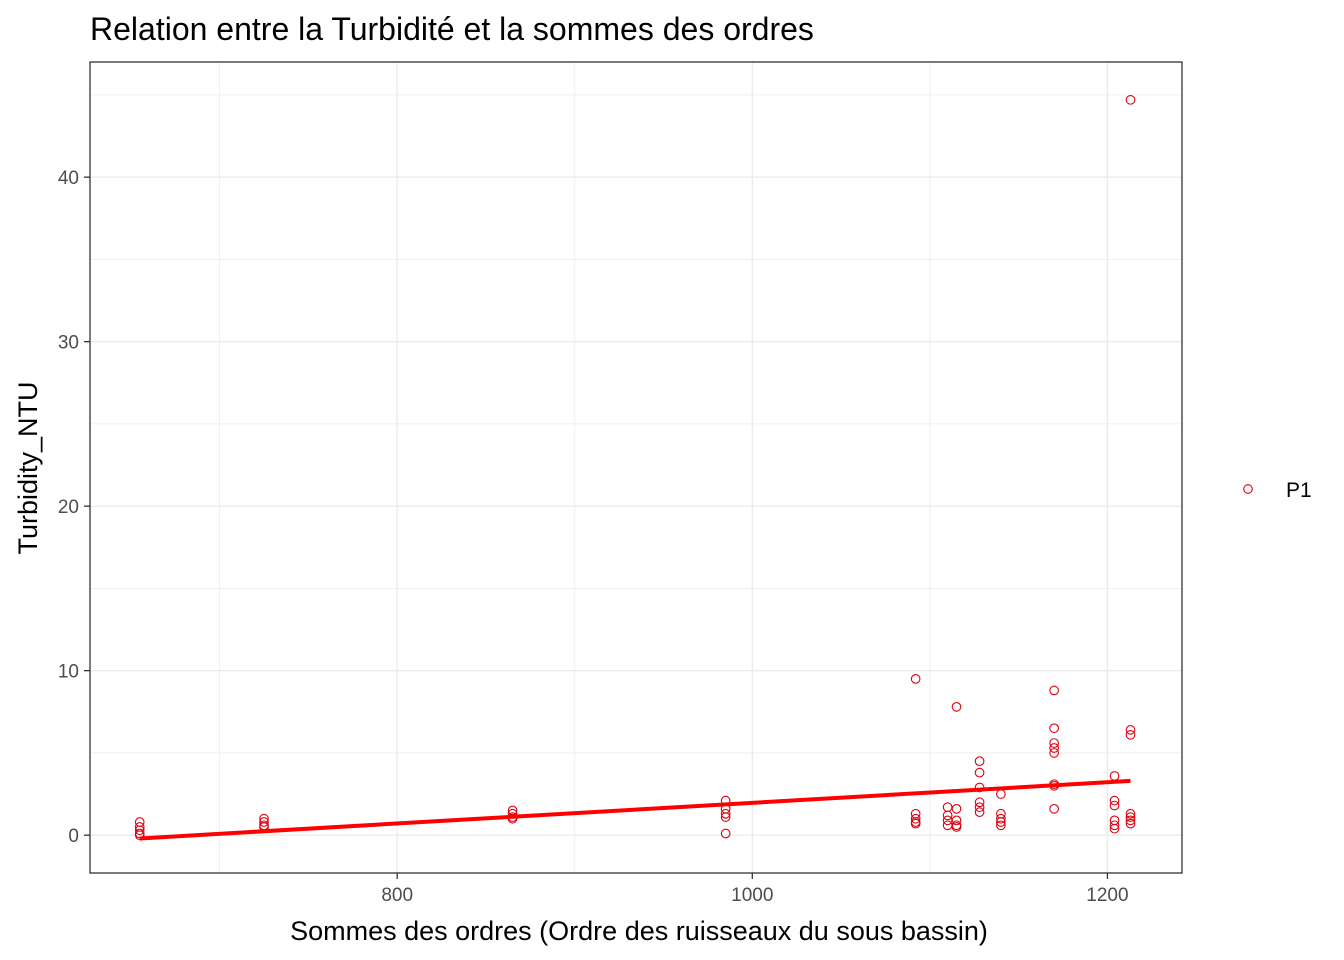 This screenshot has width=1344, height=960. Describe the element at coordinates (28, 467) in the screenshot. I see `y-axis-title: Turbidity_NTU` at that location.